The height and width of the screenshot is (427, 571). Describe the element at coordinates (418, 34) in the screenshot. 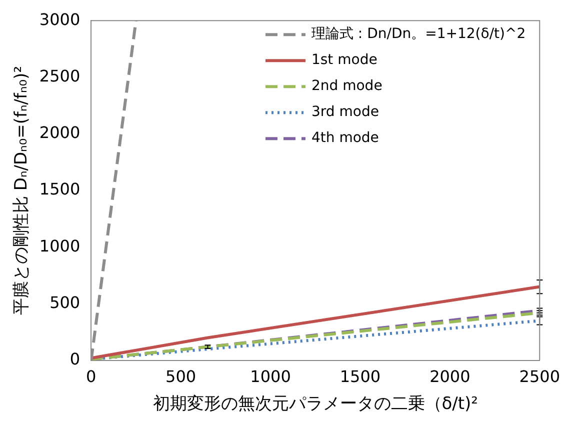

I see `legend-label: 理論式 : Dn/Dn。=1+12(δ/t)^2` at that location.